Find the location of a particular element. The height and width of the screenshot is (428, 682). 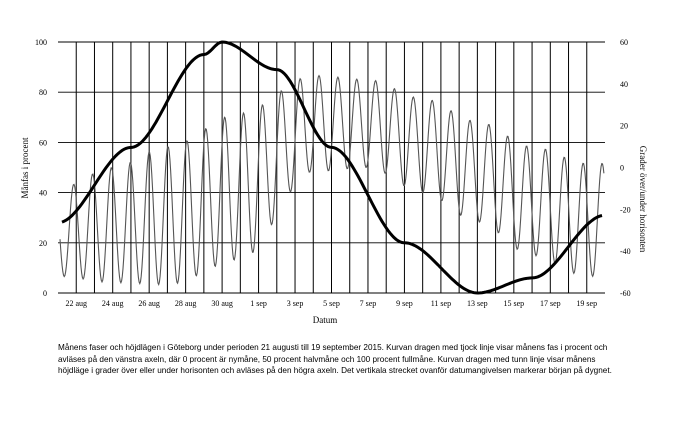

x-tick-13-sep: 13 sep is located at coordinates (477, 303).